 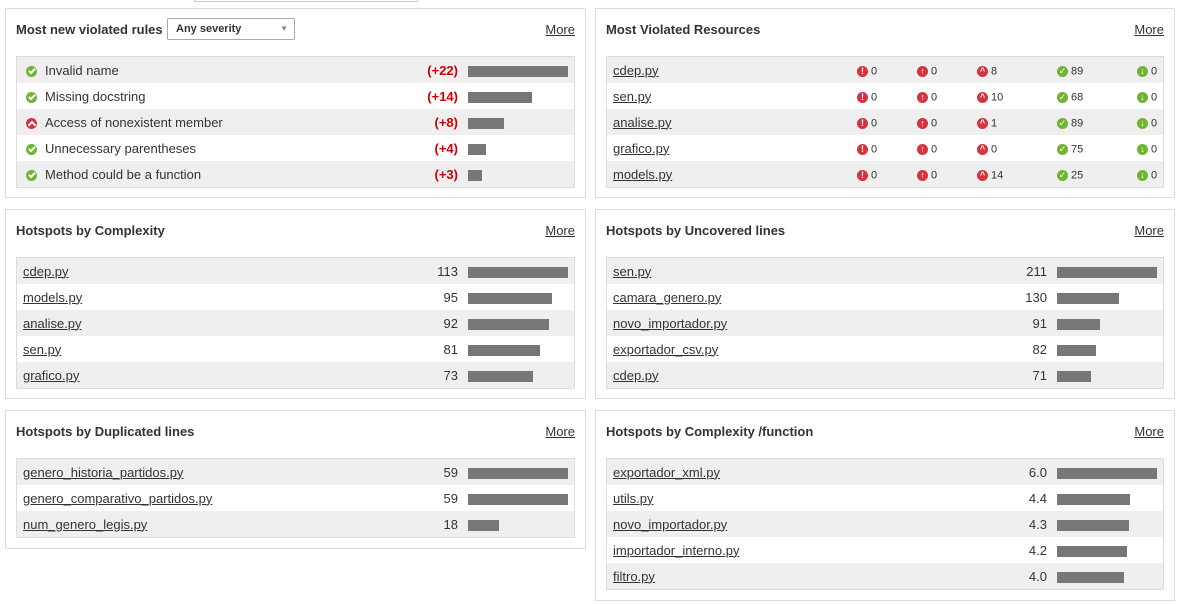 What do you see at coordinates (170, 270) in the screenshot?
I see `file-cell: cdep.py` at bounding box center [170, 270].